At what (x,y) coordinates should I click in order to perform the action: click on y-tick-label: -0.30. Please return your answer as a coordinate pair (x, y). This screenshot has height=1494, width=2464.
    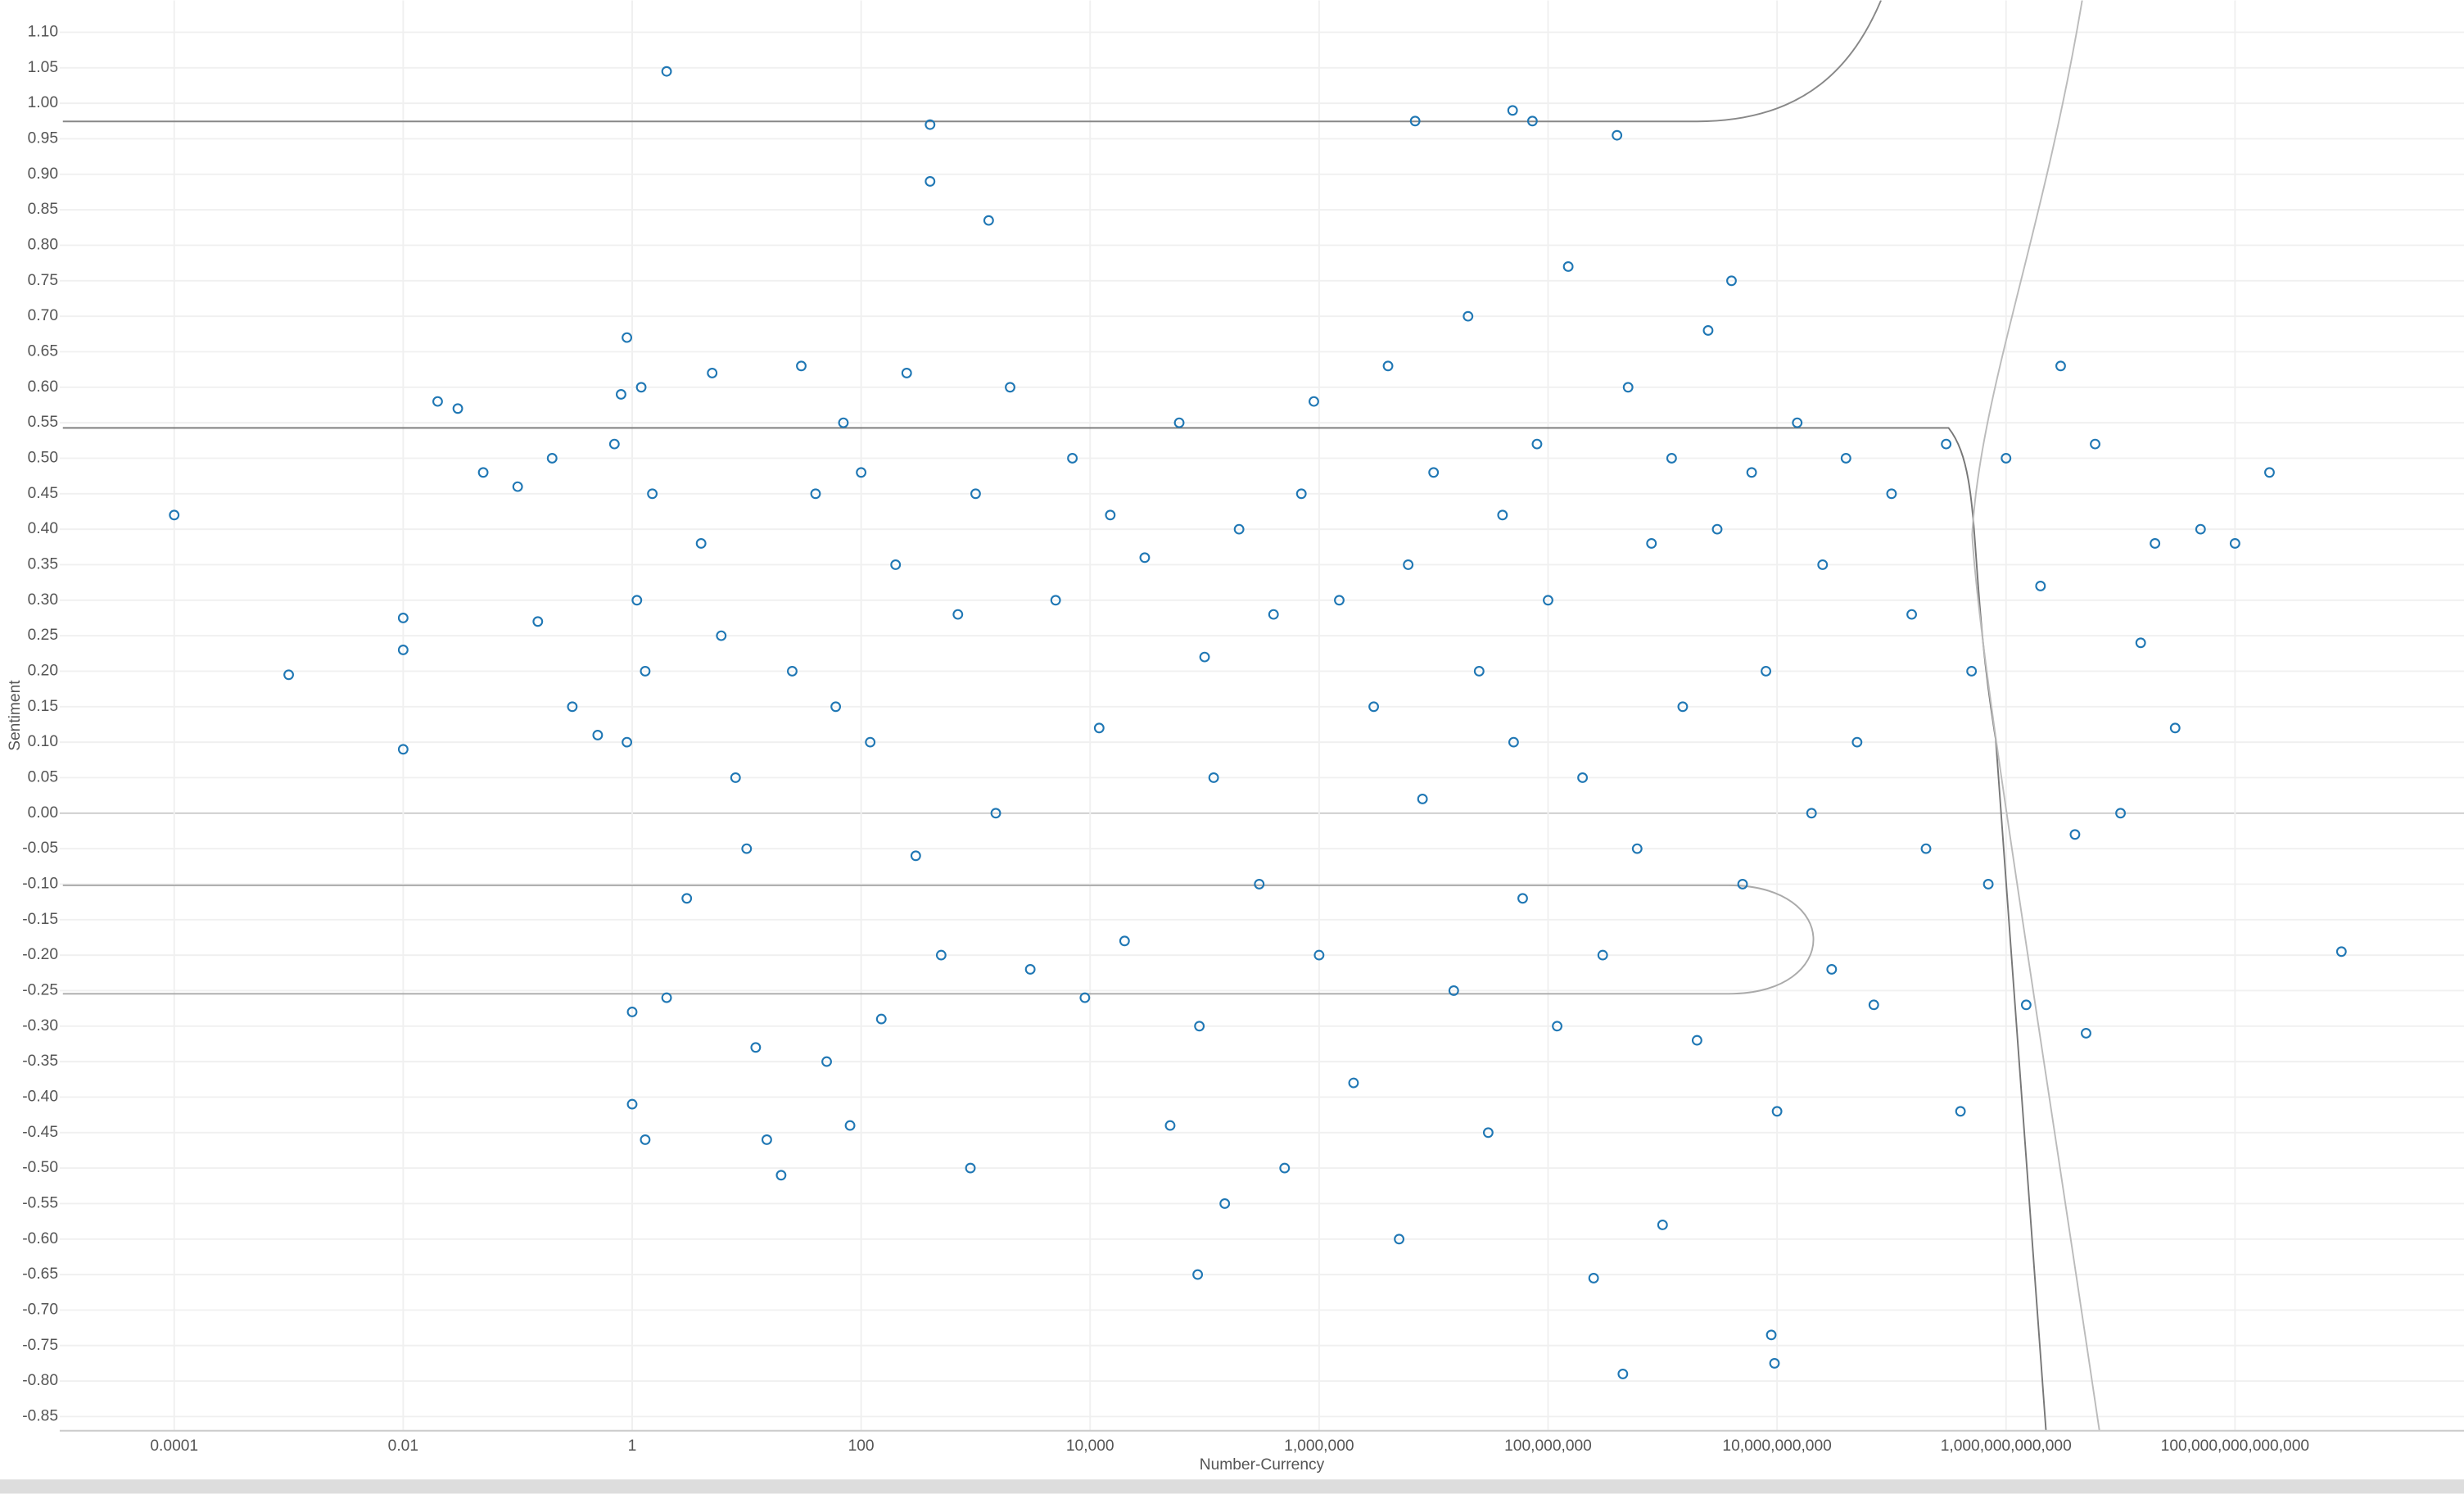
    Looking at the image, I should click on (40, 1025).